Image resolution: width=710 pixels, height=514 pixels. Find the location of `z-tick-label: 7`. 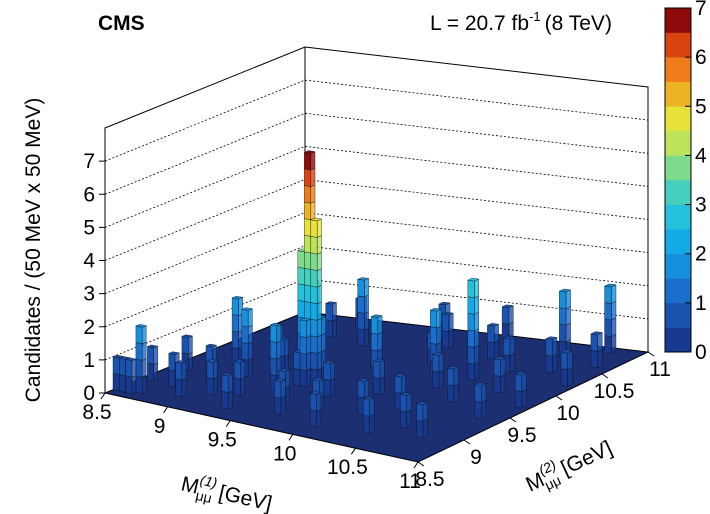

z-tick-label: 7 is located at coordinates (89, 161).